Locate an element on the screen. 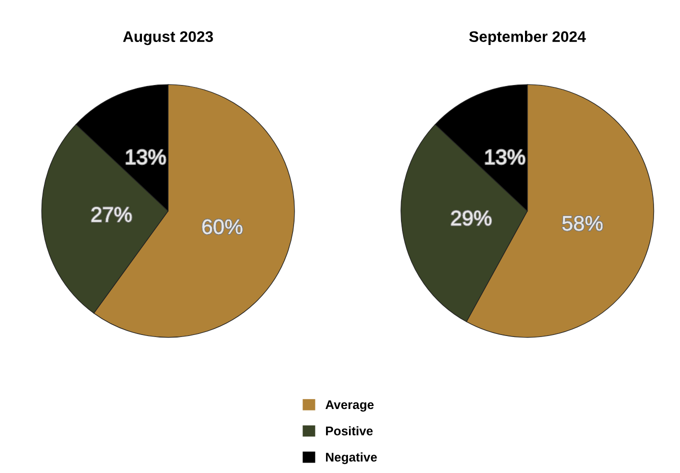 The image size is (680, 473). legend-label: Positive is located at coordinates (349, 431).